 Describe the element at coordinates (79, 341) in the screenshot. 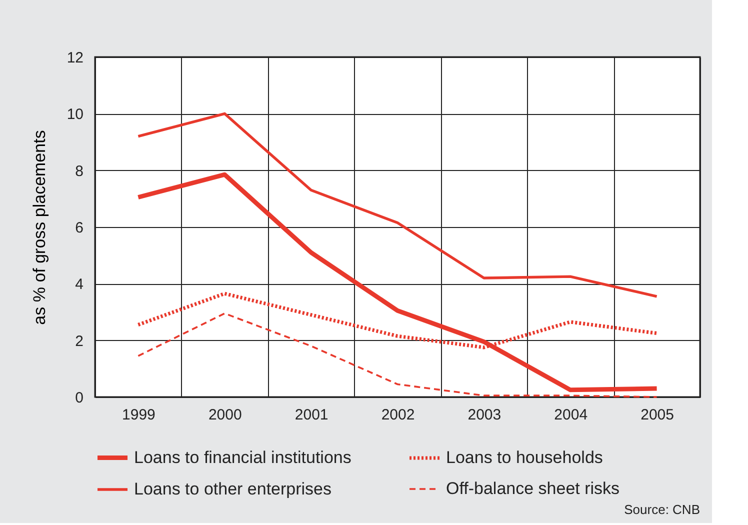

I see `y-tick-label: 2` at that location.